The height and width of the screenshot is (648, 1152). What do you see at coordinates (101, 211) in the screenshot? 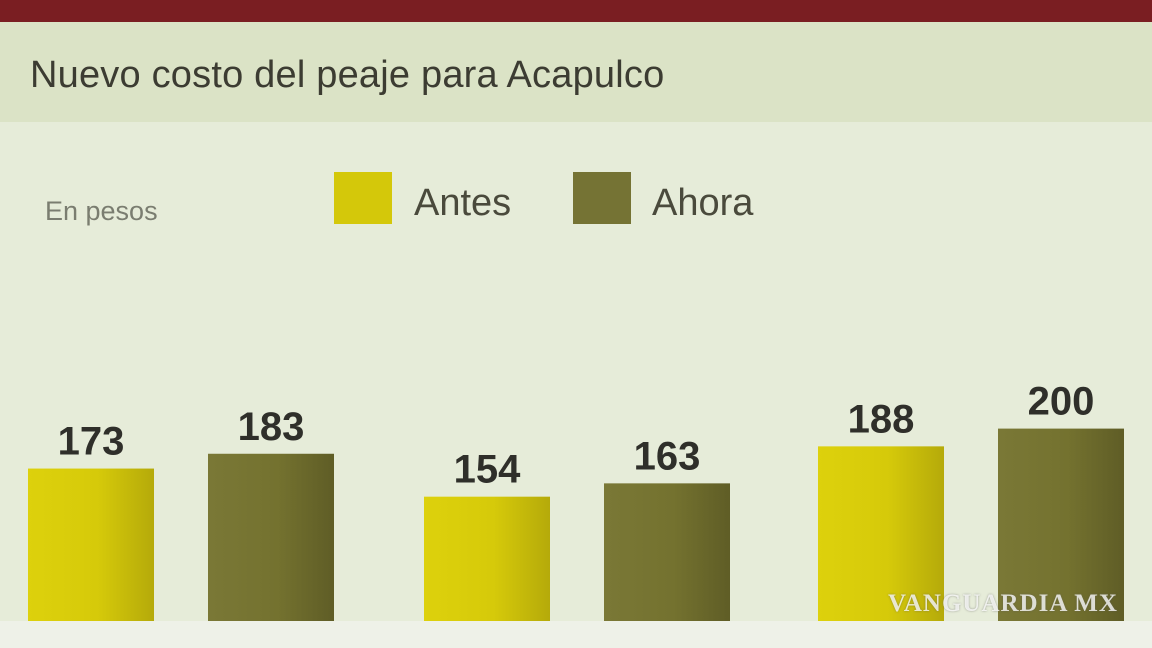
I see `y-axis-unit-label: En pesos` at bounding box center [101, 211].